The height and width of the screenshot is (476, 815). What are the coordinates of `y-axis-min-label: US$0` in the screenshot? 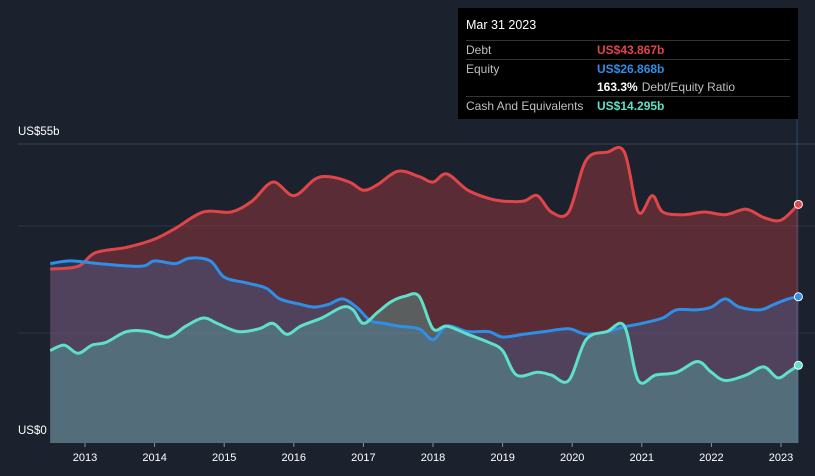 It's located at (32, 431).